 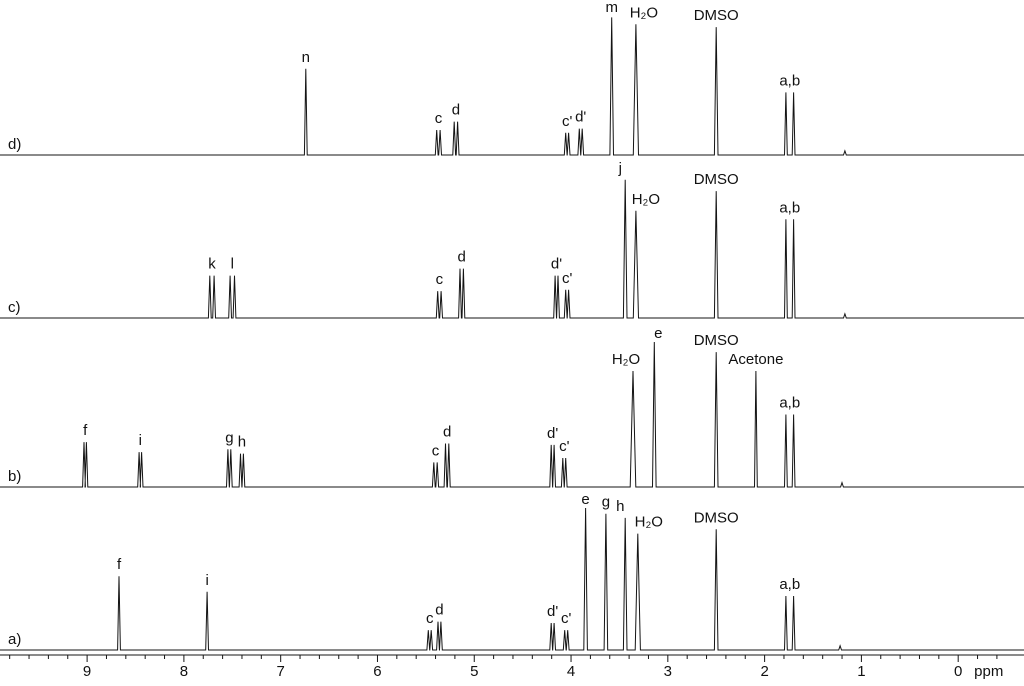 What do you see at coordinates (14, 144) in the screenshot?
I see `panel-label-d: d)` at bounding box center [14, 144].